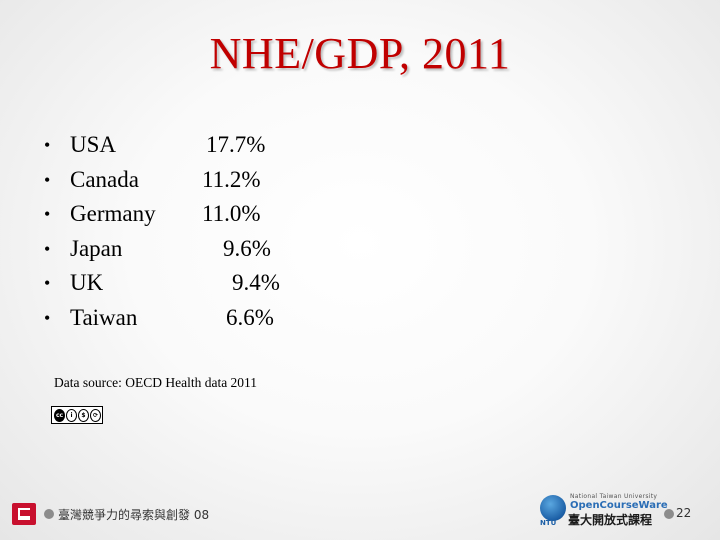  Describe the element at coordinates (156, 382) in the screenshot. I see `data-source-note: Data source: OECD Health data 2011` at that location.